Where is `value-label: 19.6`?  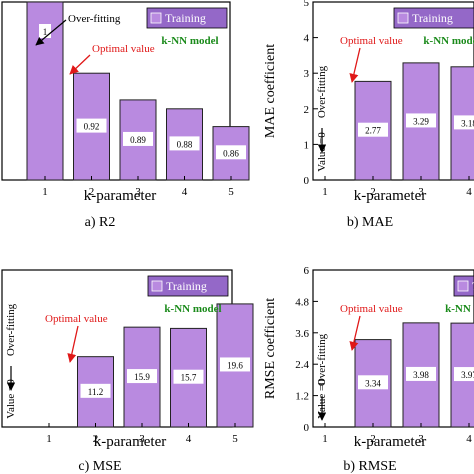 value-label: 19.6 is located at coordinates (235, 365).